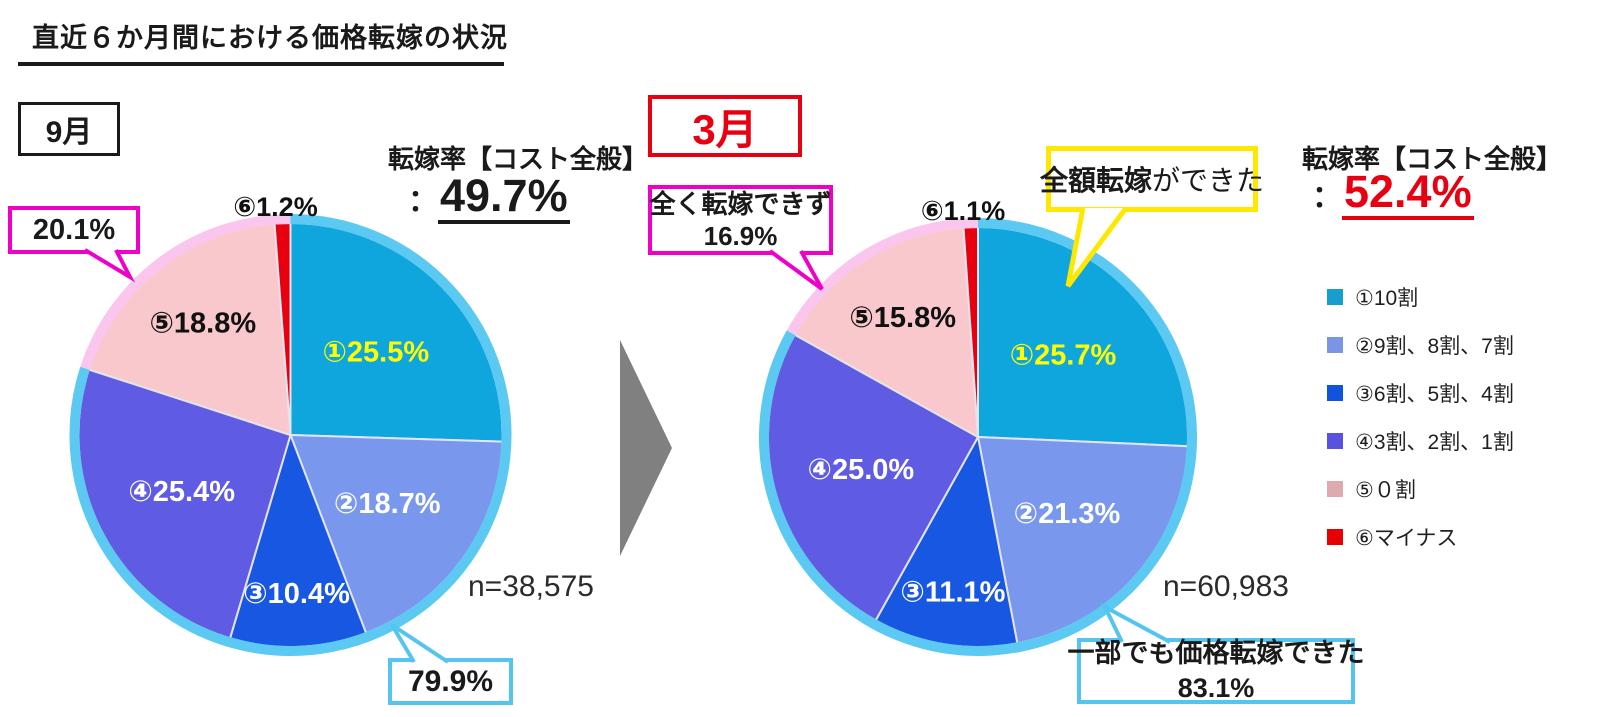 The width and height of the screenshot is (1600, 717). What do you see at coordinates (1208, 180) in the screenshot?
I see `callout-rest-text: ができた` at bounding box center [1208, 180].